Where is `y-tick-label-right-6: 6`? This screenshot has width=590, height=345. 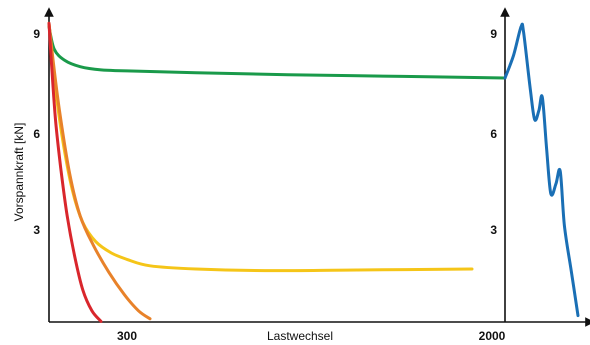
y-tick-label-right-6: 6 is located at coordinates (493, 134).